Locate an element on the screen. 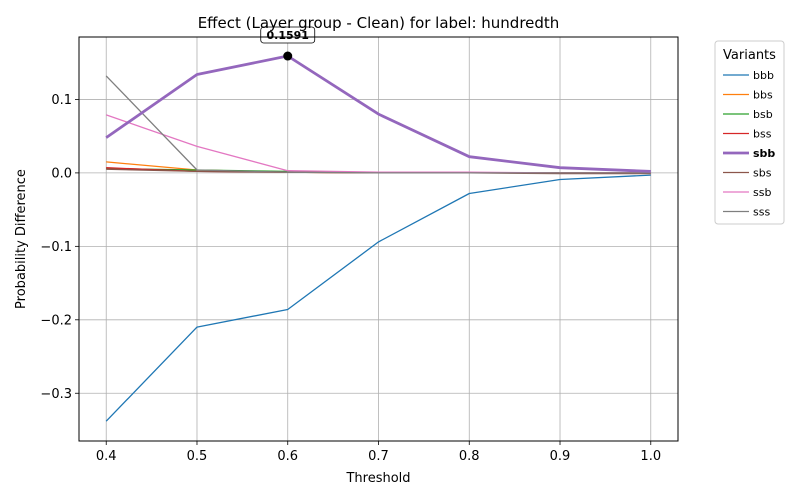  x-tick-label: 1.0 is located at coordinates (650, 456).